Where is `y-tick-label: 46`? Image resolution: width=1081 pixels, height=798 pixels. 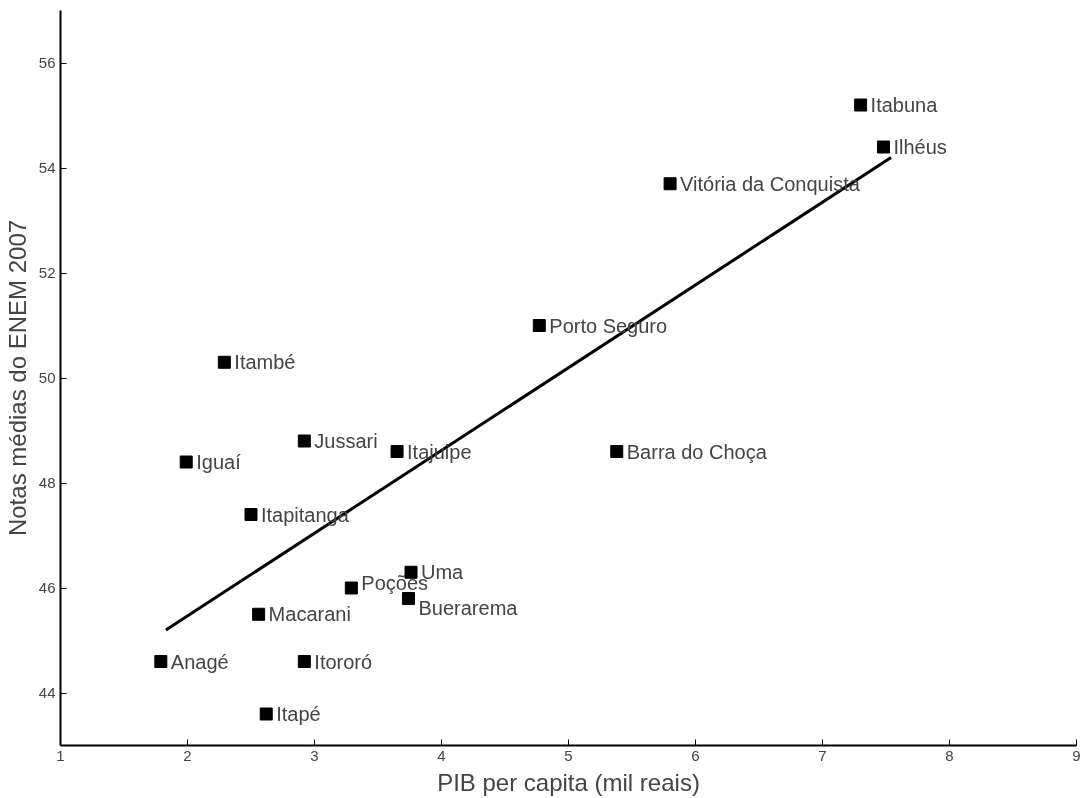 y-tick-label: 46 is located at coordinates (47, 587).